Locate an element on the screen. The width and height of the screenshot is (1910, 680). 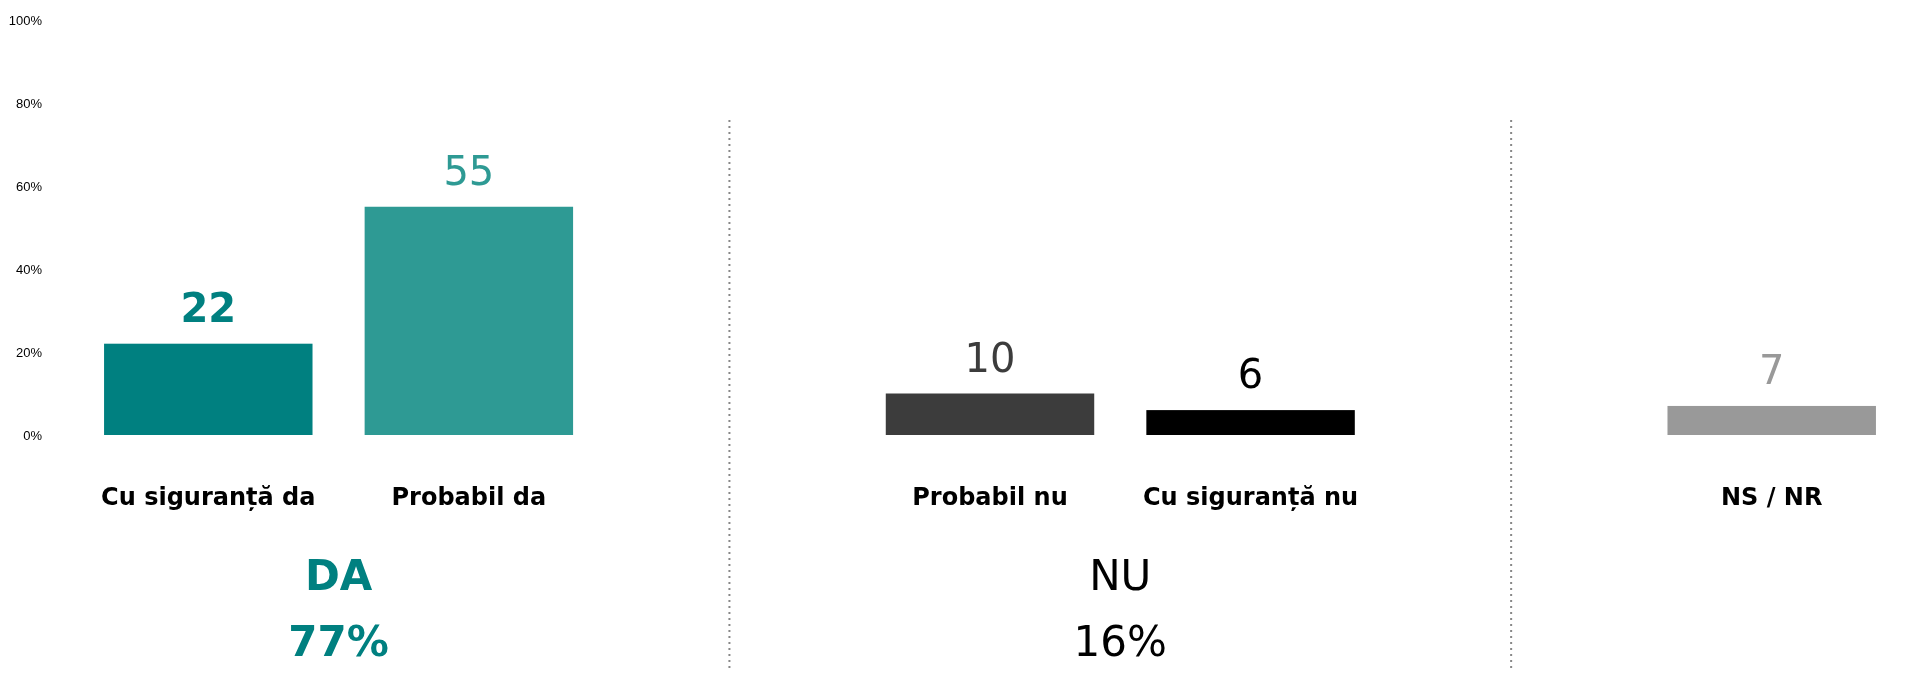
x-tick-label: Cu siguranță da is located at coordinates (208, 497).